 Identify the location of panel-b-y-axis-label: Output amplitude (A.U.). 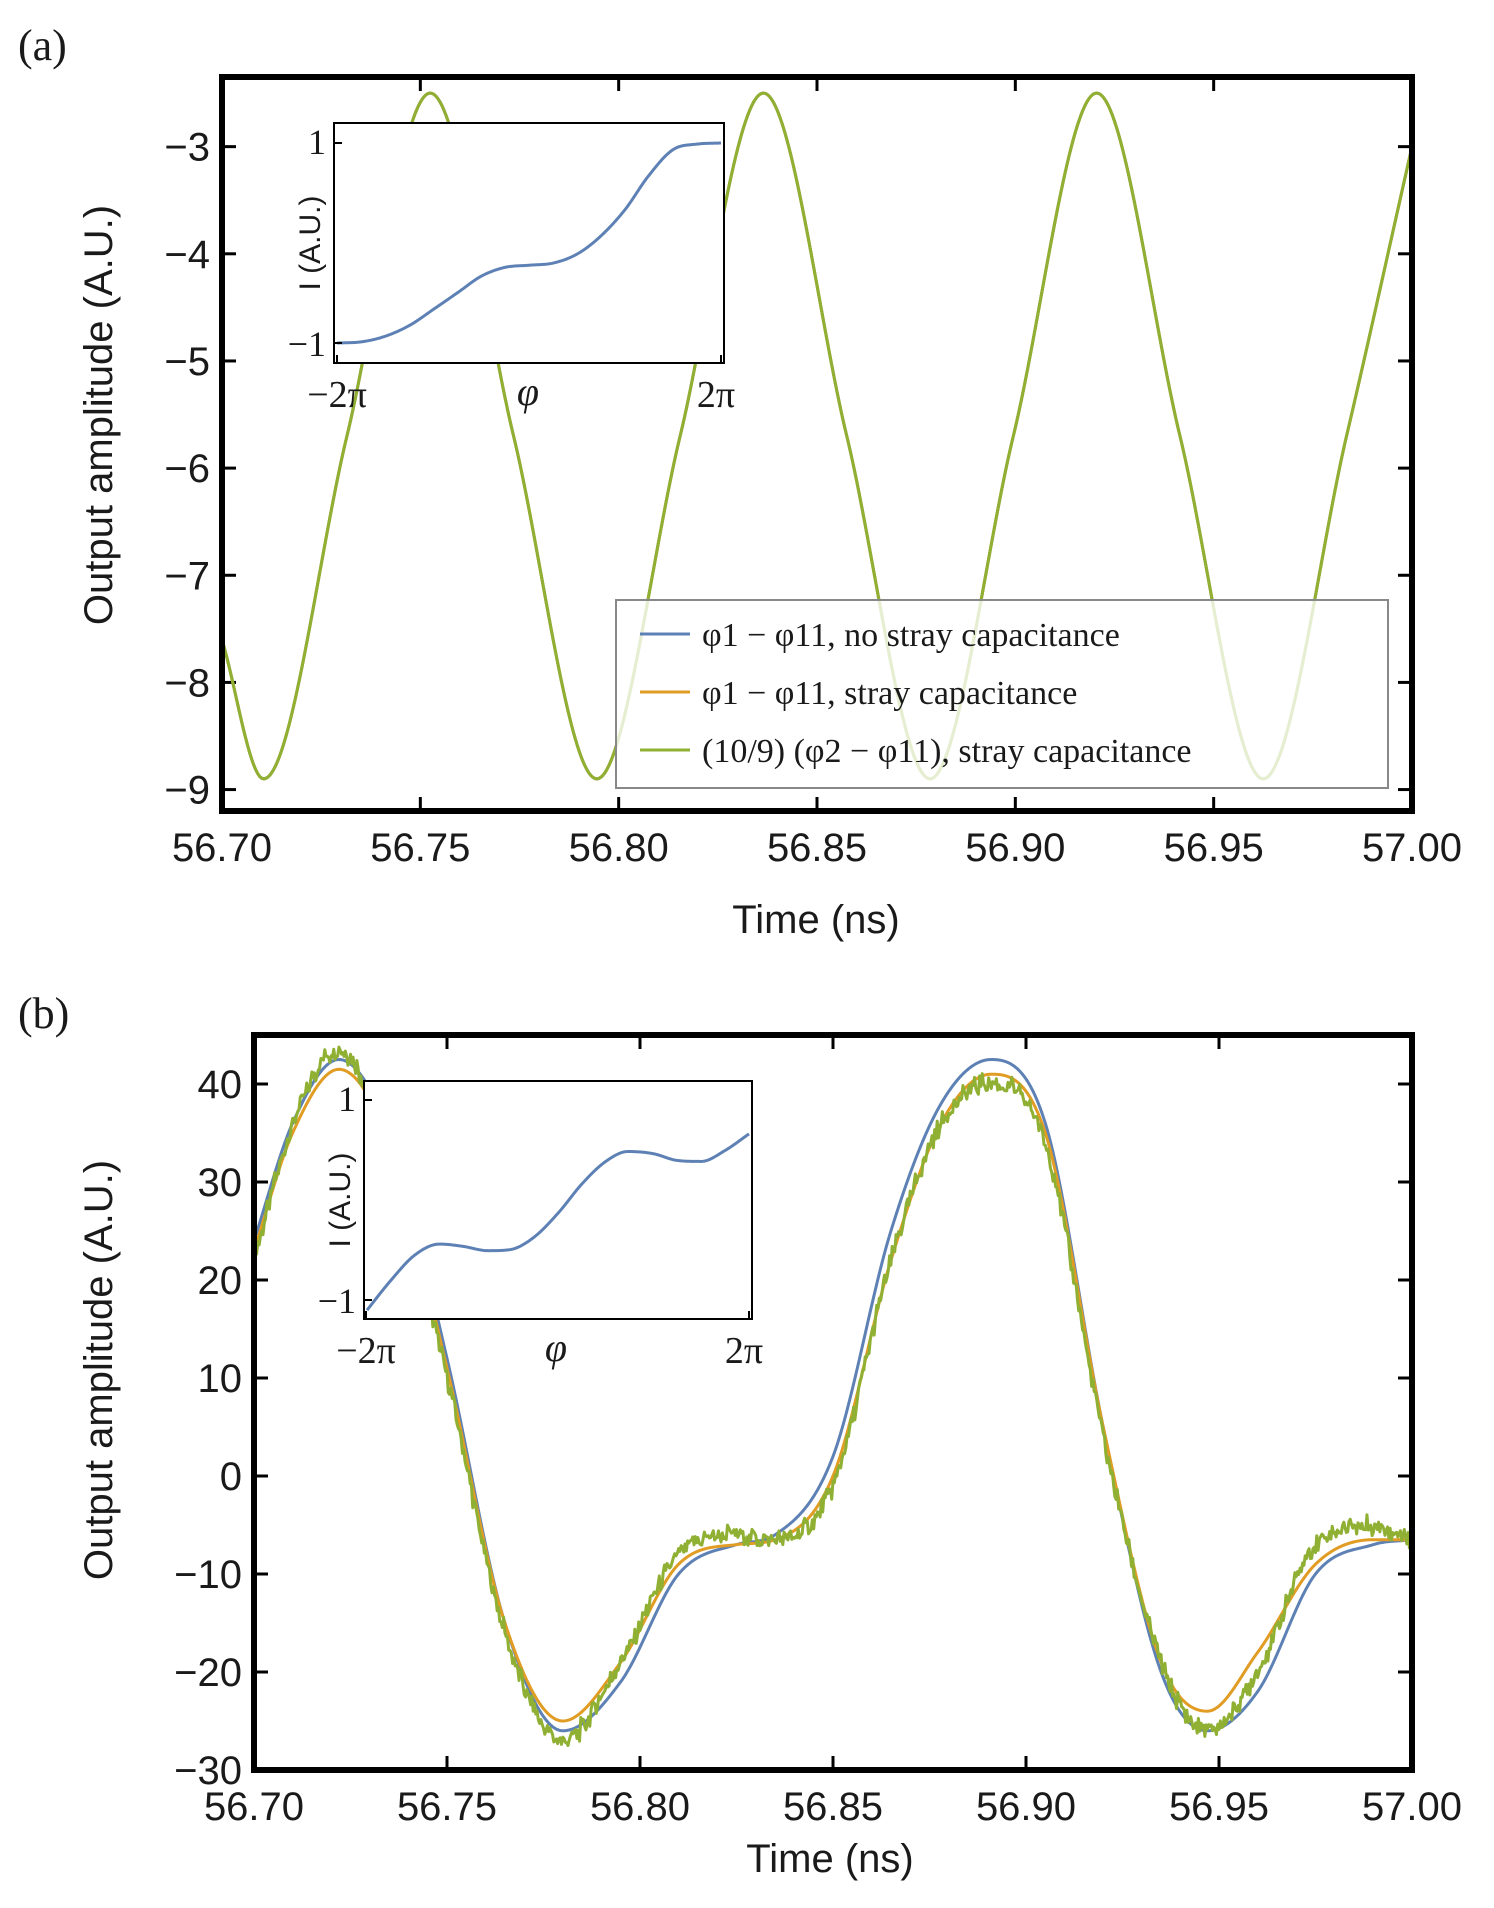
(99, 1370).